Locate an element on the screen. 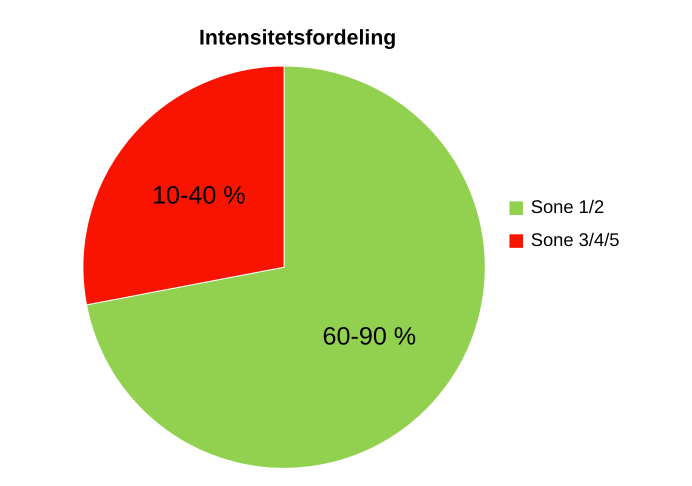  text: 60-90 % is located at coordinates (369, 336).